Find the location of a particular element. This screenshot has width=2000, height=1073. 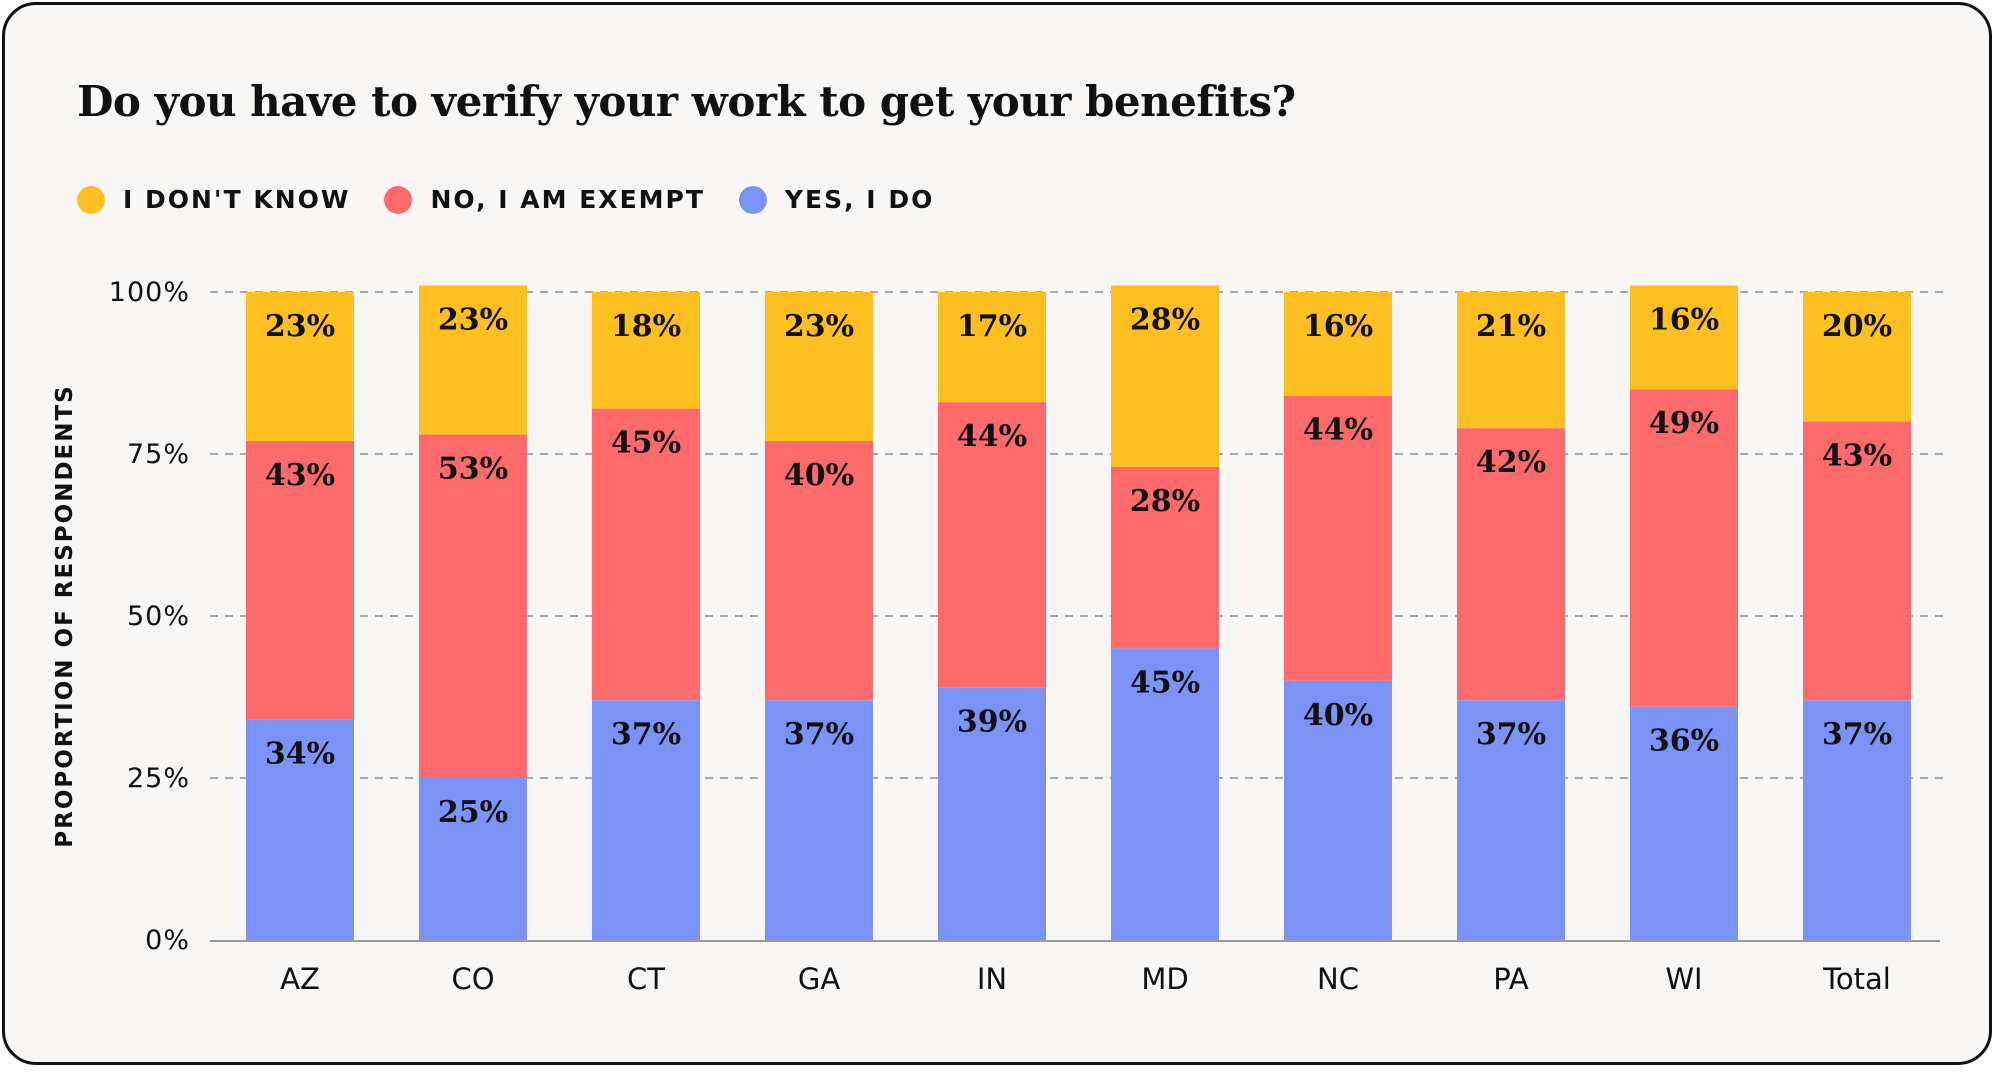

bar-data-label: 18% is located at coordinates (646, 326).